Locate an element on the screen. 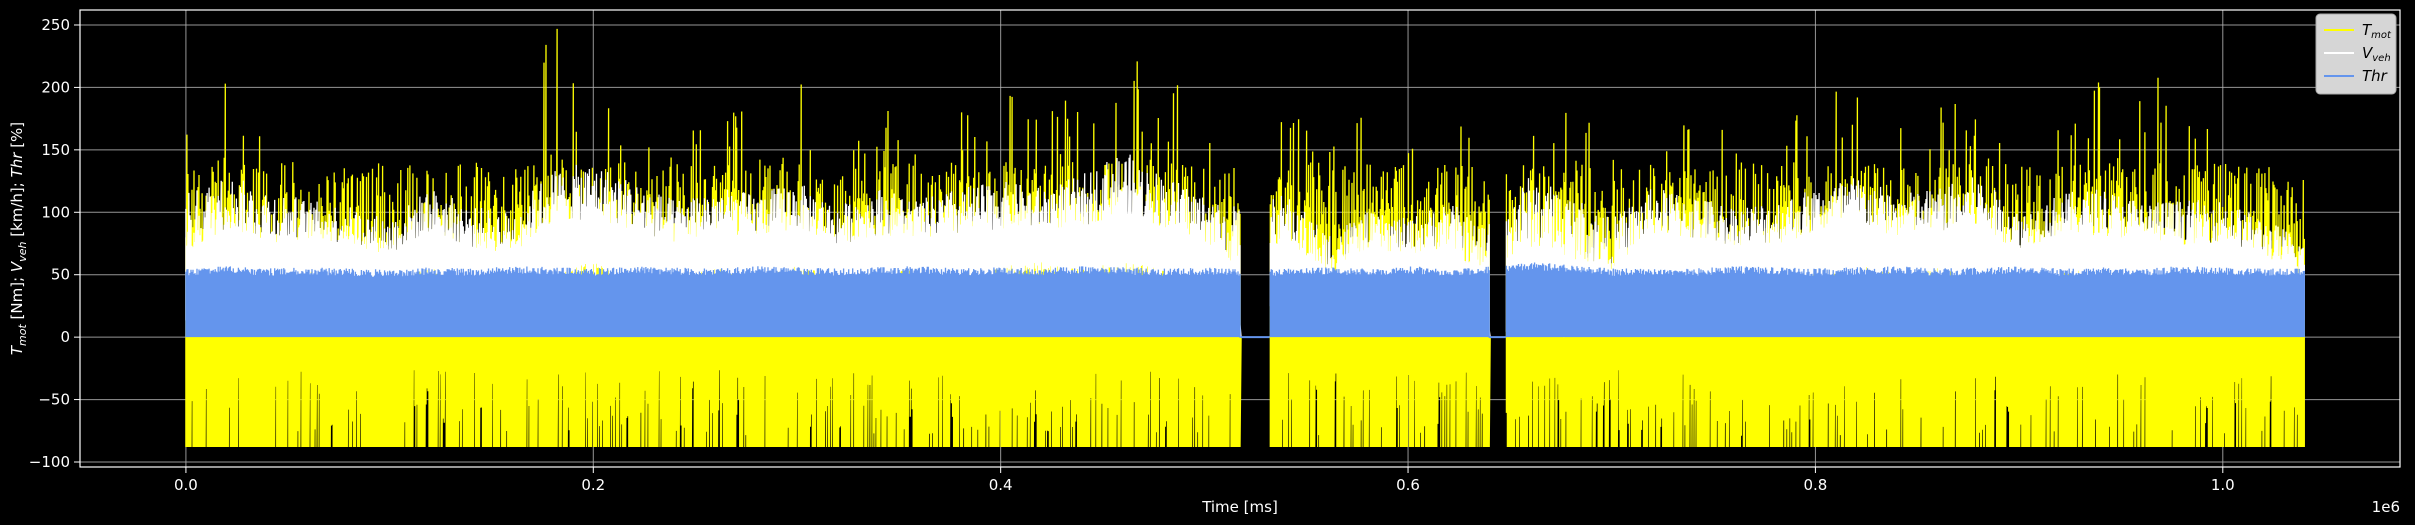 The width and height of the screenshot is (2415, 525). legend-box is located at coordinates (2356, 54).